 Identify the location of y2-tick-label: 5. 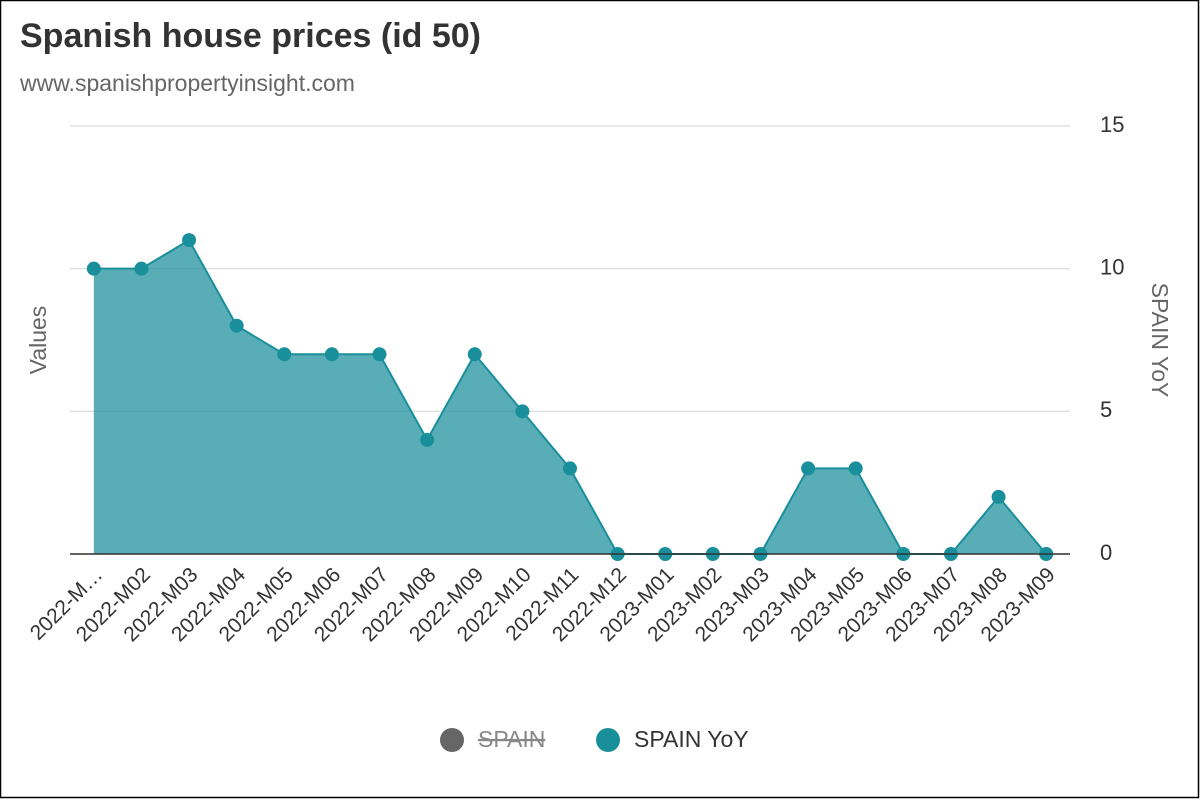
(1106, 409).